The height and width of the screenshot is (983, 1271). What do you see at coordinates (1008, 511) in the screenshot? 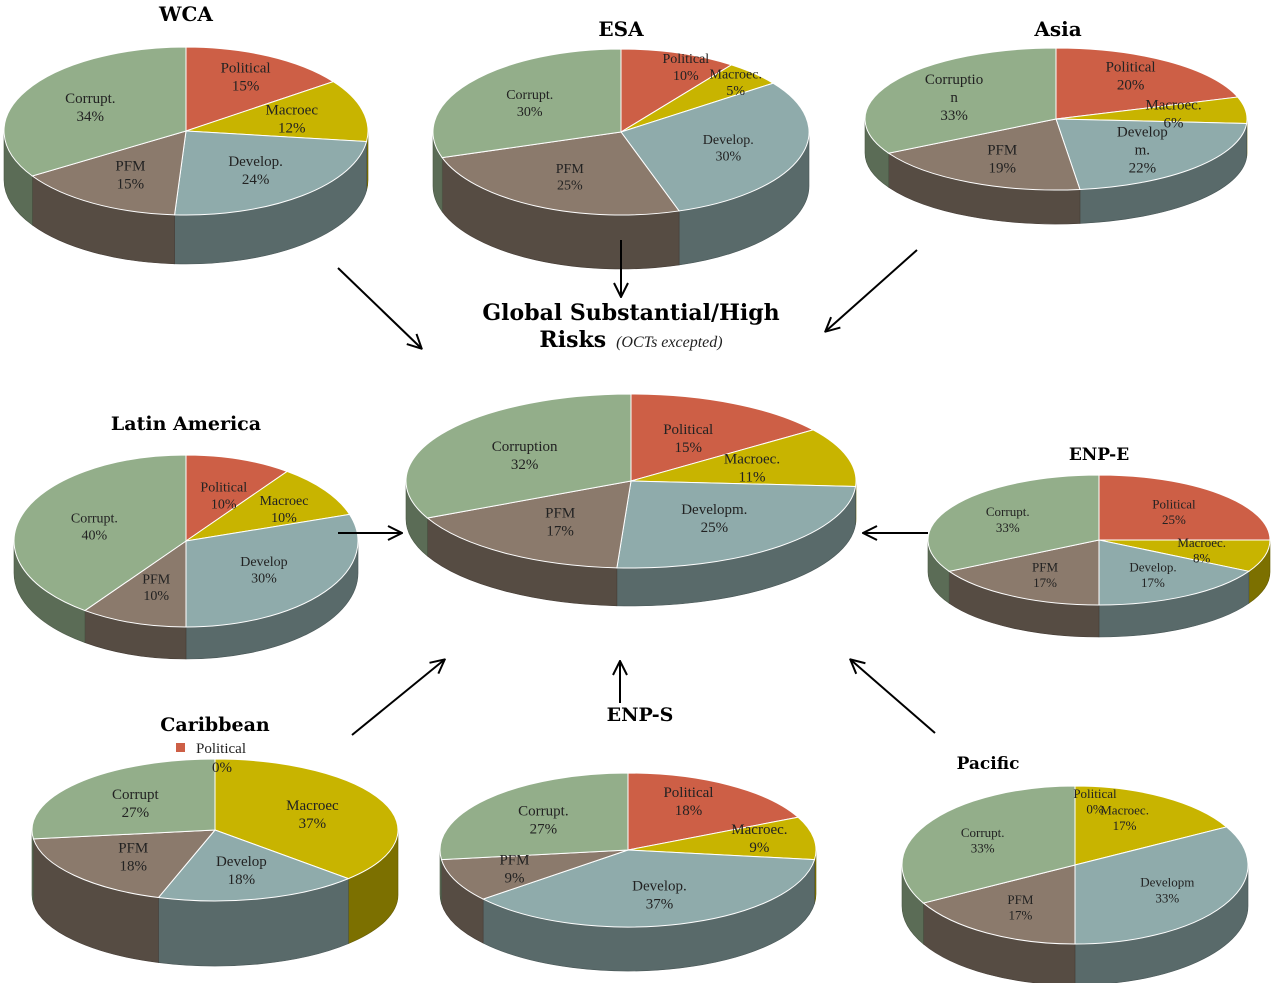
I see `pie-enp-e-label-corrupt-line: Corrupt.` at bounding box center [1008, 511].